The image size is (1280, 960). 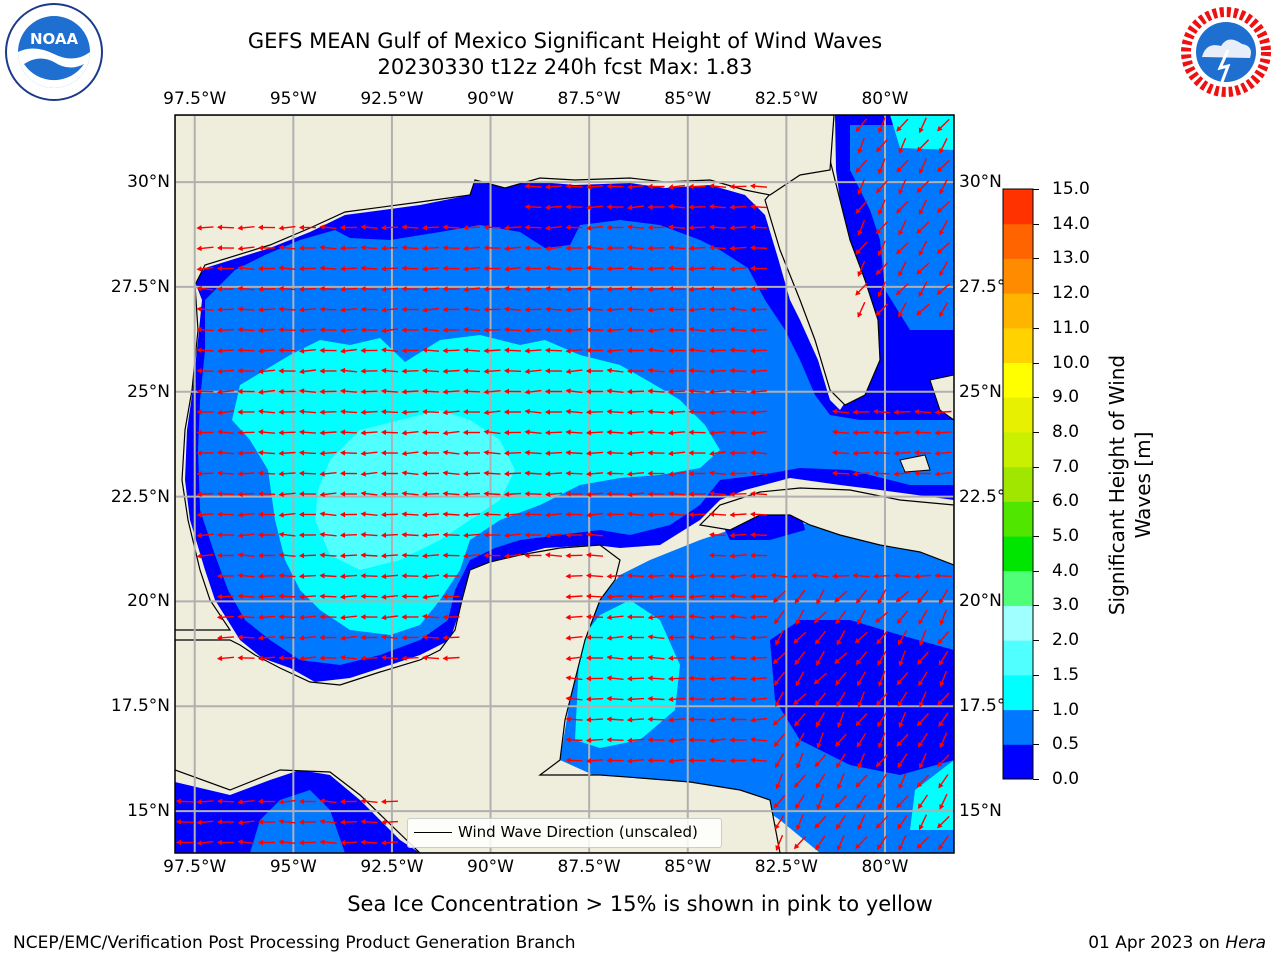 I want to click on chart-subtitle: 20230330 t12z 240h fcst Max: 1.83, so click(x=565, y=67).